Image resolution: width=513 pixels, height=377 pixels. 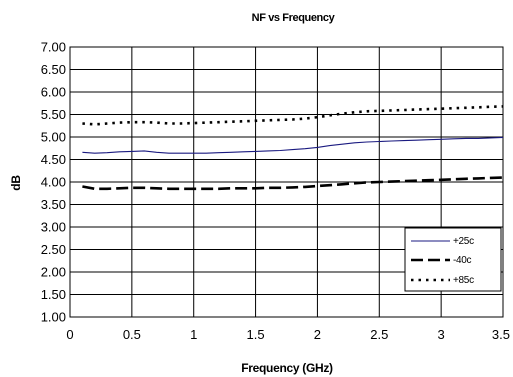 What do you see at coordinates (53, 317) in the screenshot?
I see `y-tick-label: 1.00` at bounding box center [53, 317].